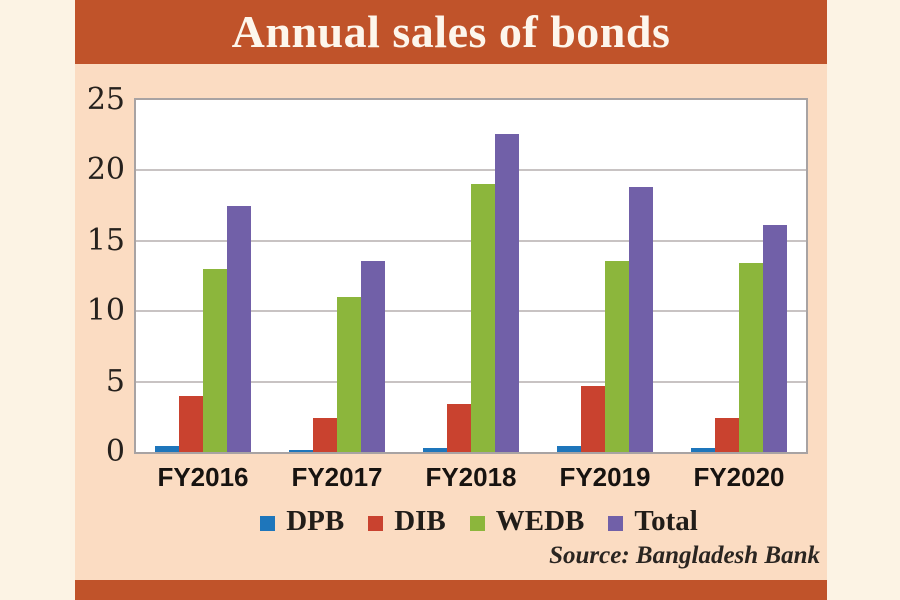  I want to click on y-tick-label-5: 5, so click(115, 381).